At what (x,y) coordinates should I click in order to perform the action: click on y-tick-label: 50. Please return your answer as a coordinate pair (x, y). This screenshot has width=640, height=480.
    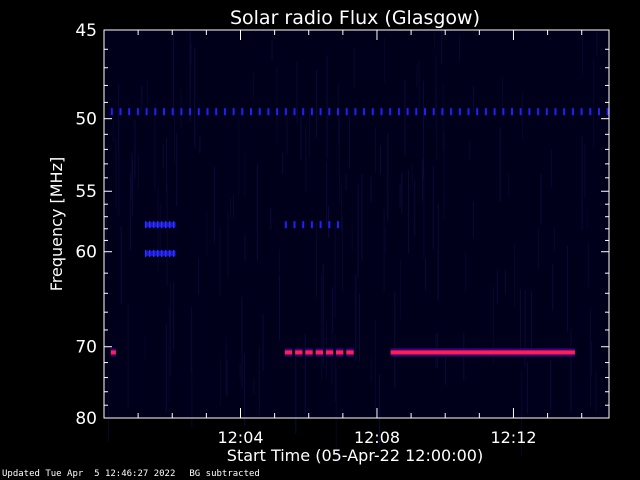
    Looking at the image, I should click on (86, 120).